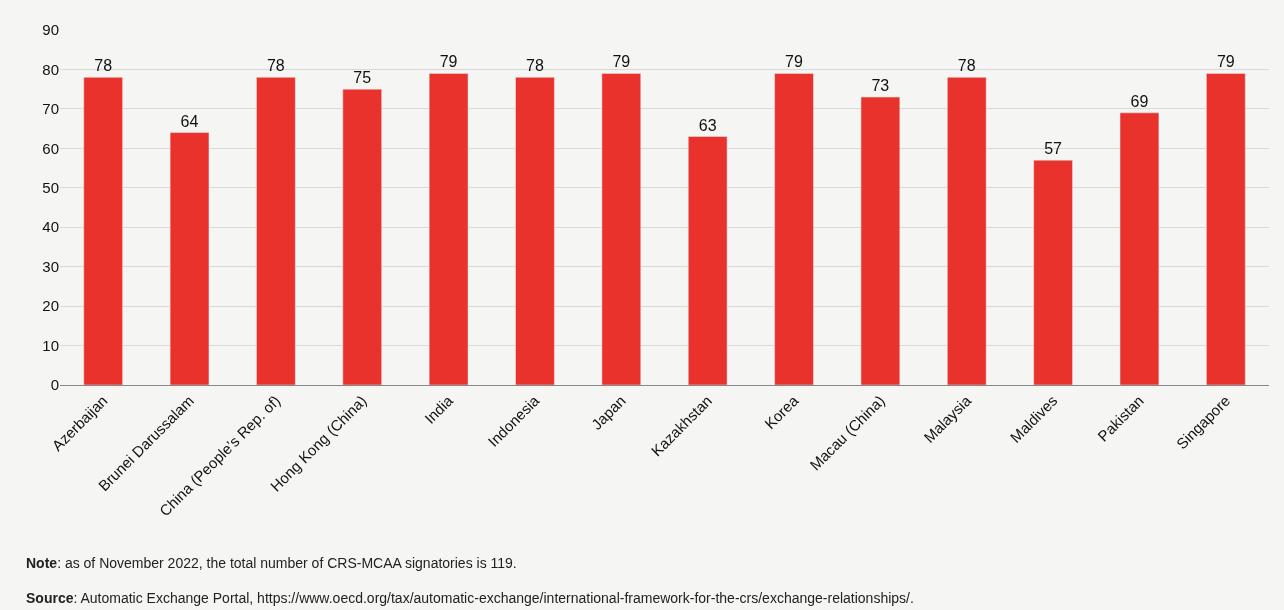 The height and width of the screenshot is (610, 1284). I want to click on y-tick-label: 90, so click(50, 30).